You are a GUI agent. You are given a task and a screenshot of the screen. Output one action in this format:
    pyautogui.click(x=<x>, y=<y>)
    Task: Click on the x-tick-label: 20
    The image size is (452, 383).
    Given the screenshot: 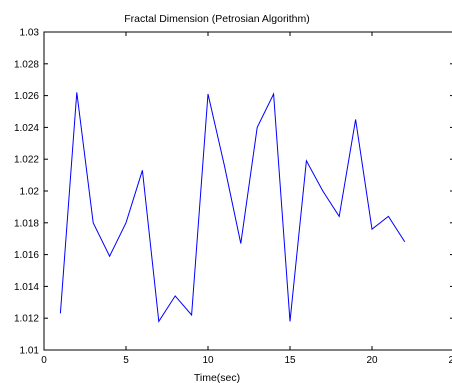 What is the action you would take?
    pyautogui.click(x=372, y=360)
    